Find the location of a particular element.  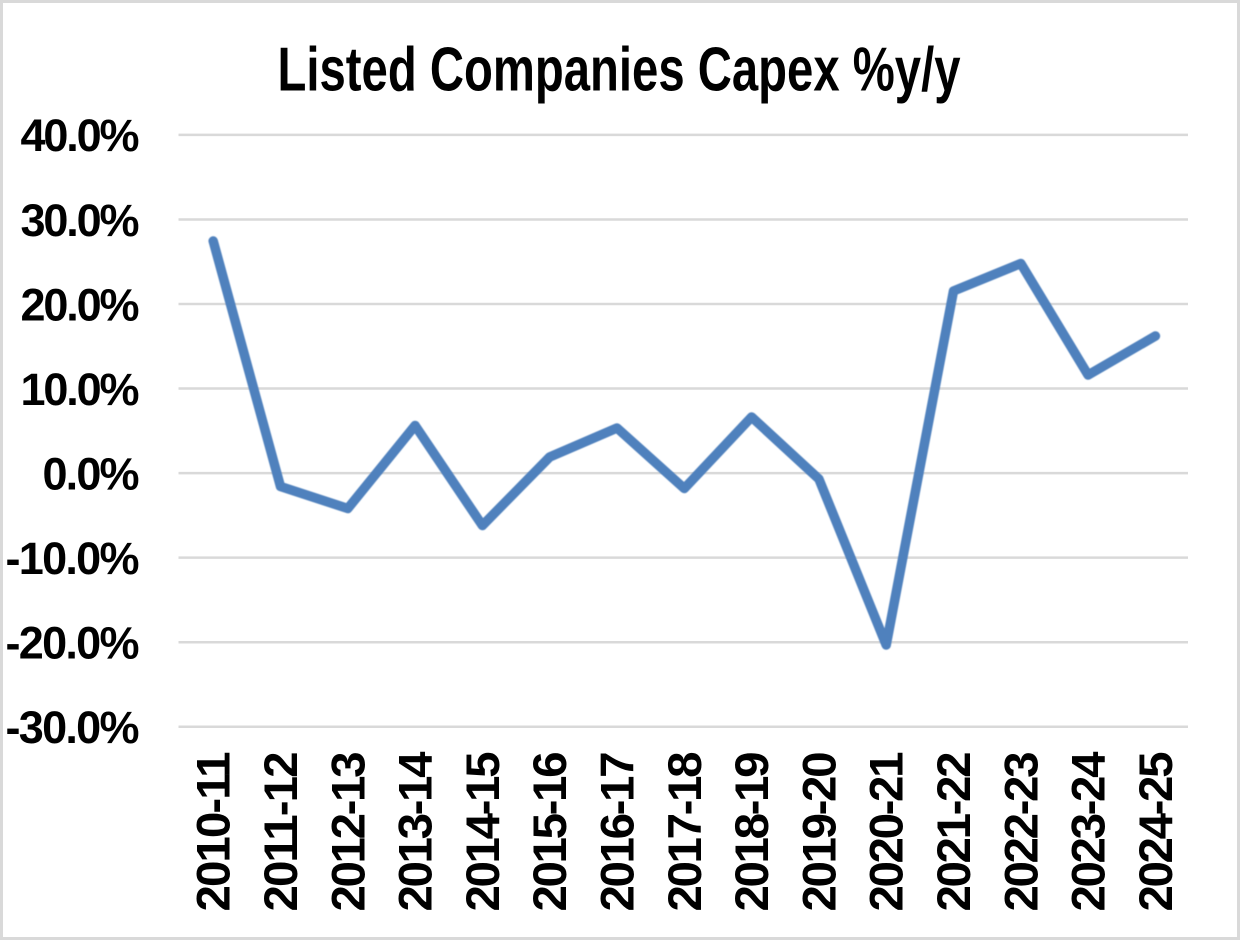

svg-text: -10.0% is located at coordinates (73, 558).